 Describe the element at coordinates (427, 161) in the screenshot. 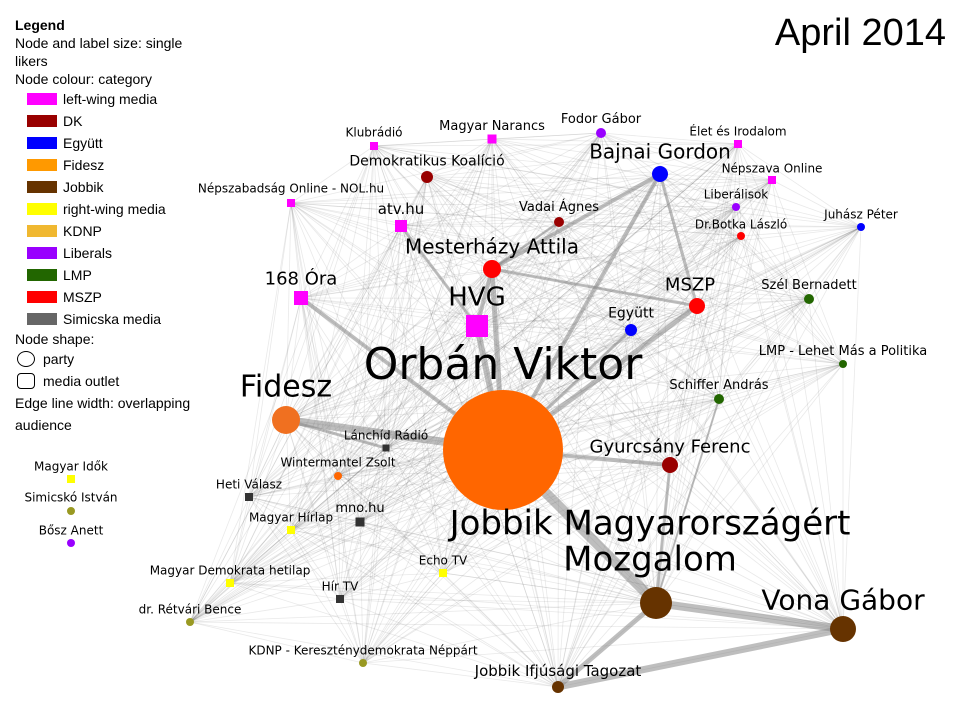

I see `node-label: Demokratikus Koalíció` at that location.